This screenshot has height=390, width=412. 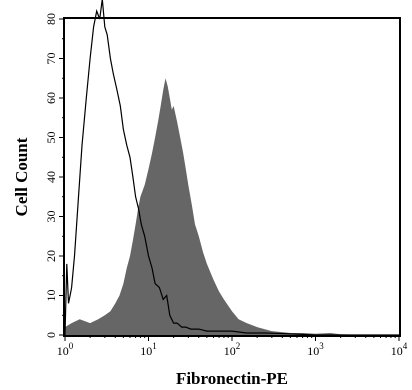 What do you see at coordinates (51, 217) in the screenshot?
I see `y-tick-label: 30` at bounding box center [51, 217].